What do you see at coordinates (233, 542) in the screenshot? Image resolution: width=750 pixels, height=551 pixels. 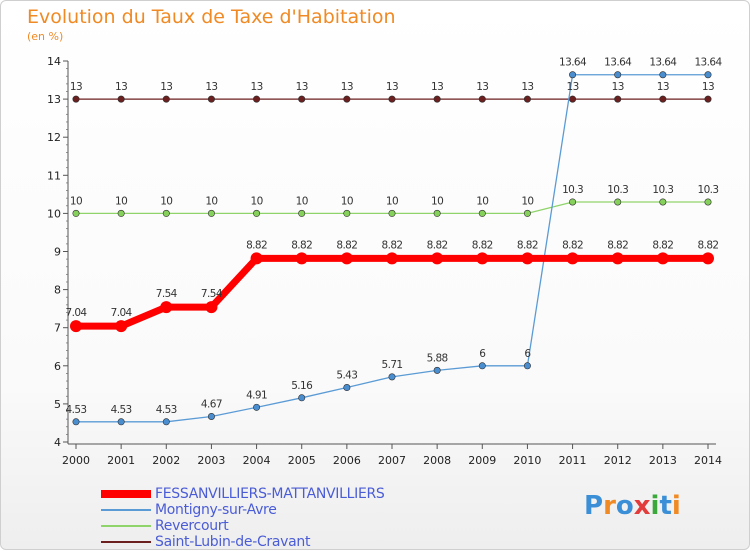 I see `legend-label: Saint-Lubin-de-Cravant` at bounding box center [233, 542].